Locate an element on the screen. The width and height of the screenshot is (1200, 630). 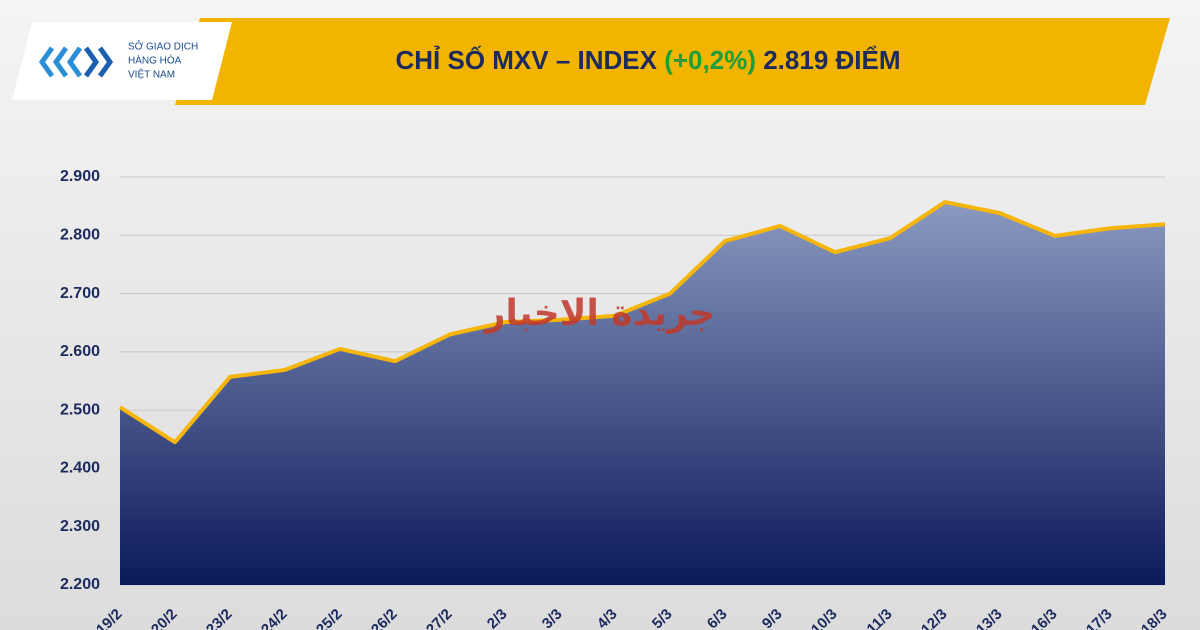
y-tick-label: 2.900 is located at coordinates (80, 176).